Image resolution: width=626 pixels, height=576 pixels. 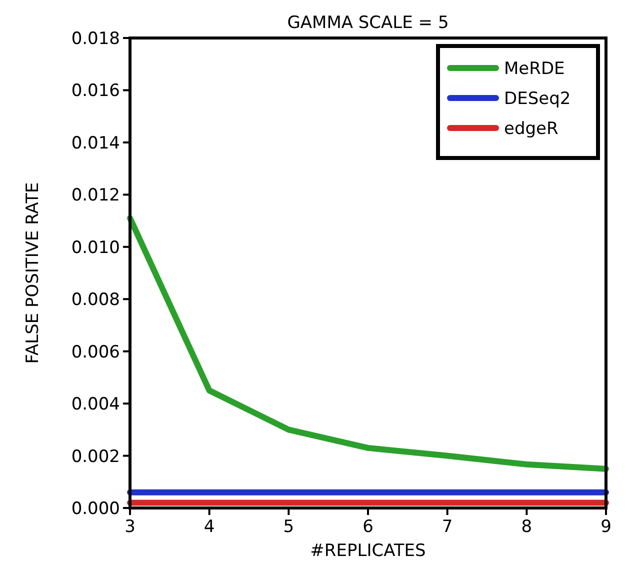 What do you see at coordinates (95, 456) in the screenshot?
I see `y-tick-label: 0.002` at bounding box center [95, 456].